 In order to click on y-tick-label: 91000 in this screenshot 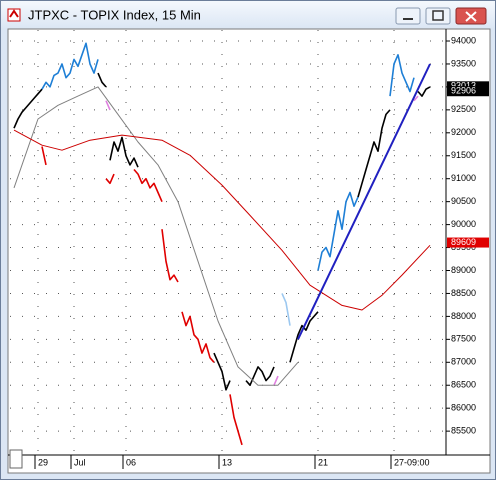, I will do `click(463, 178)`.